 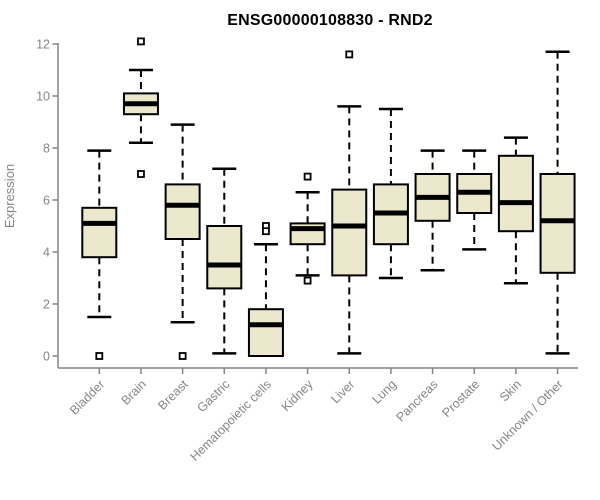 What do you see at coordinates (46, 253) in the screenshot?
I see `y-tick-label: 4` at bounding box center [46, 253].